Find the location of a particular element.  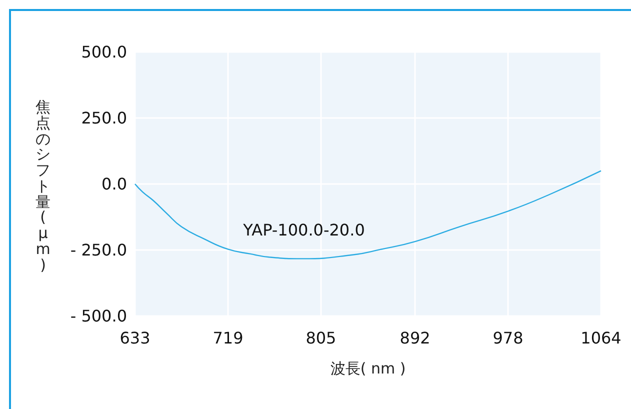

x-tick-label: 978 is located at coordinates (508, 338).